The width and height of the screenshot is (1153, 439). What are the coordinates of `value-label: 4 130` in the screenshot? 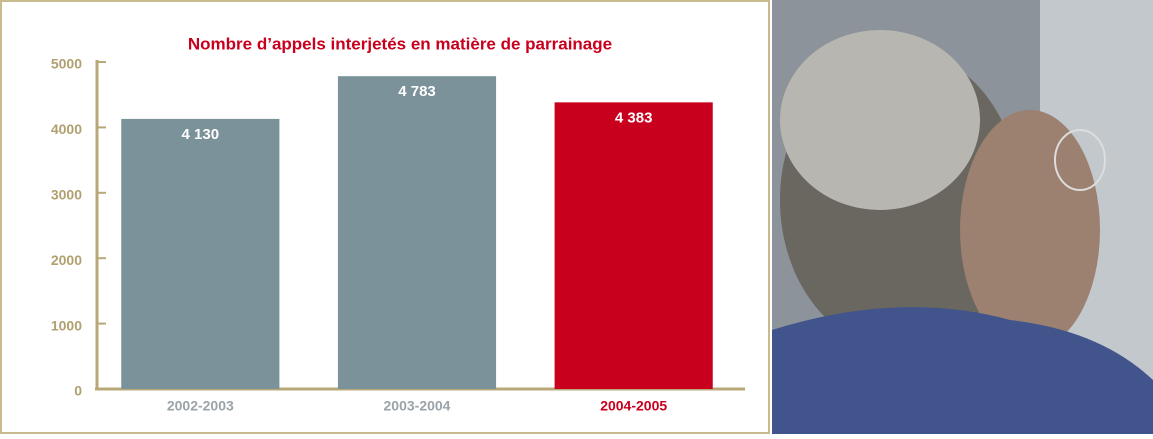 It's located at (201, 134).